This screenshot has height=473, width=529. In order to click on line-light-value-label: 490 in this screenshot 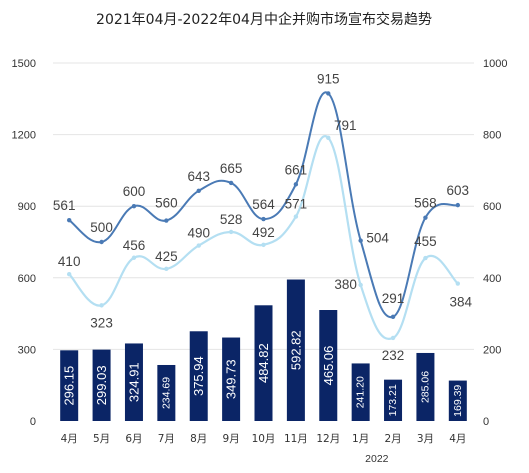, I will do `click(198, 233)`.